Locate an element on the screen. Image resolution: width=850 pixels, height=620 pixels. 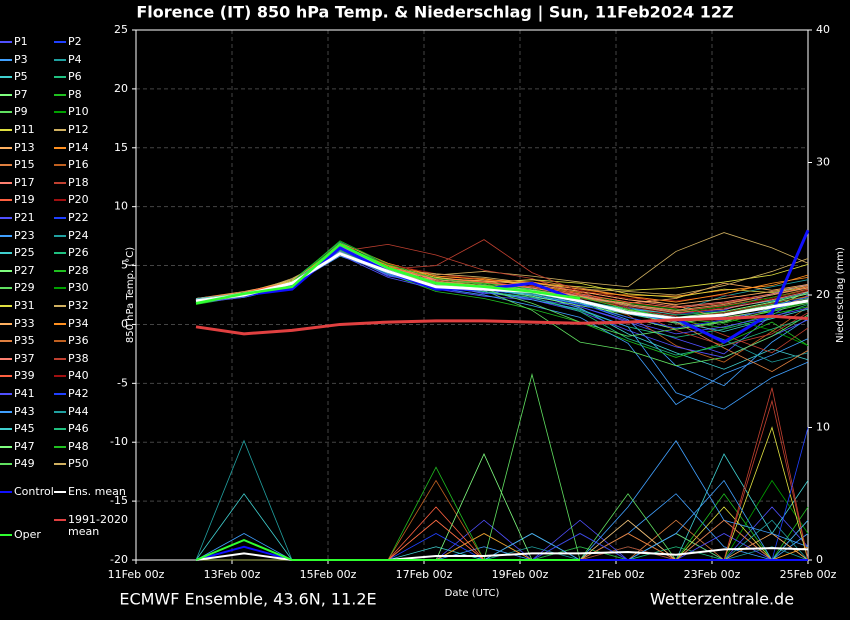
x-tick-label: 17Feb 00z is located at coordinates (424, 574).